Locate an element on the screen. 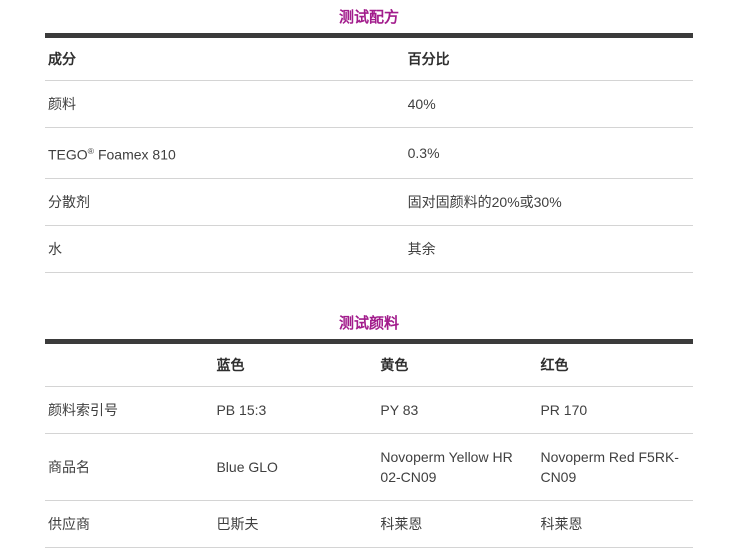 The image size is (744, 554). pigments-table-title: 测试颜料 is located at coordinates (368, 323).